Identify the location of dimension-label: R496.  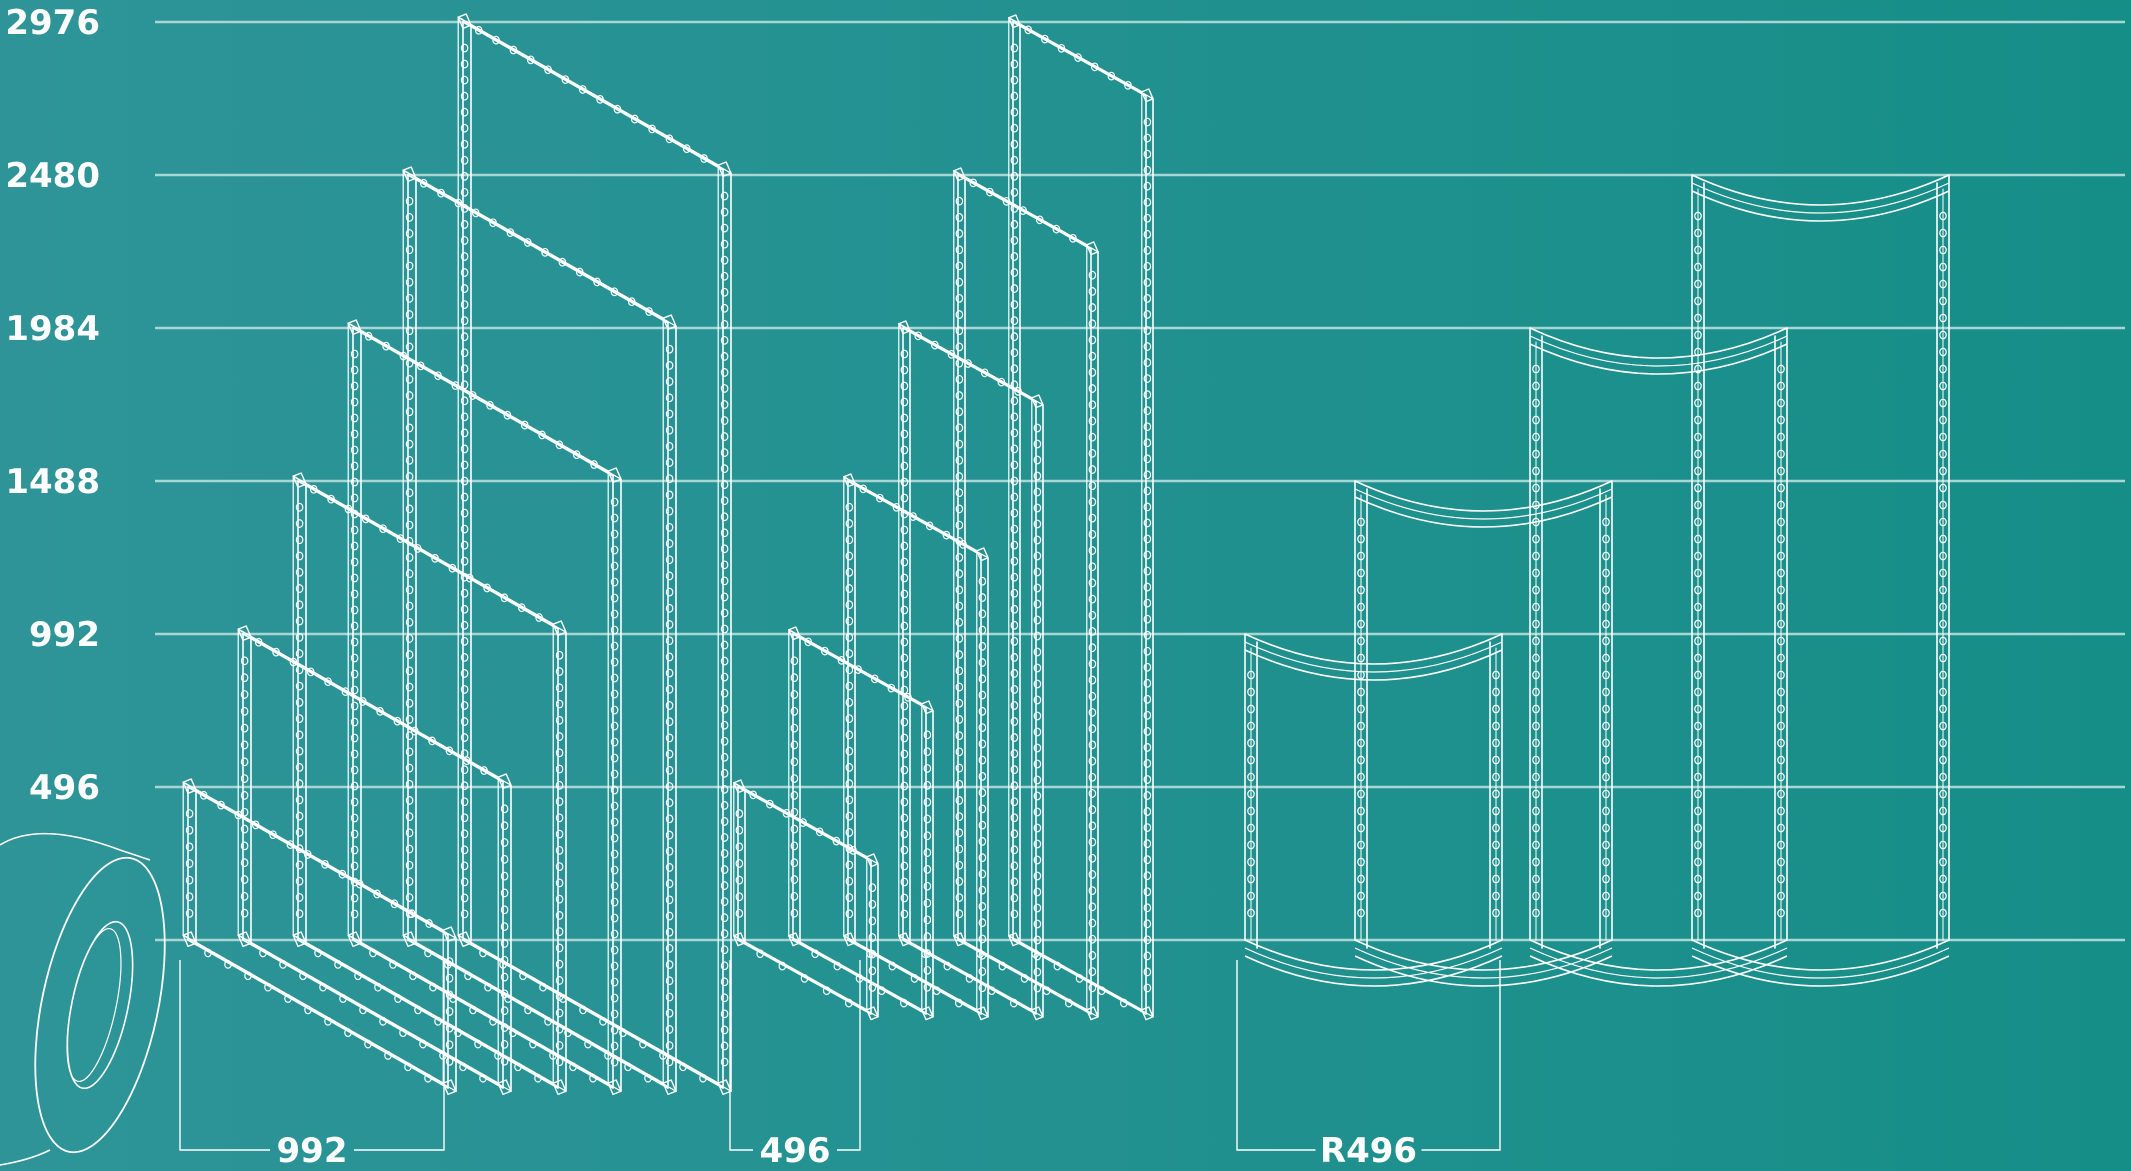
(1368, 1151).